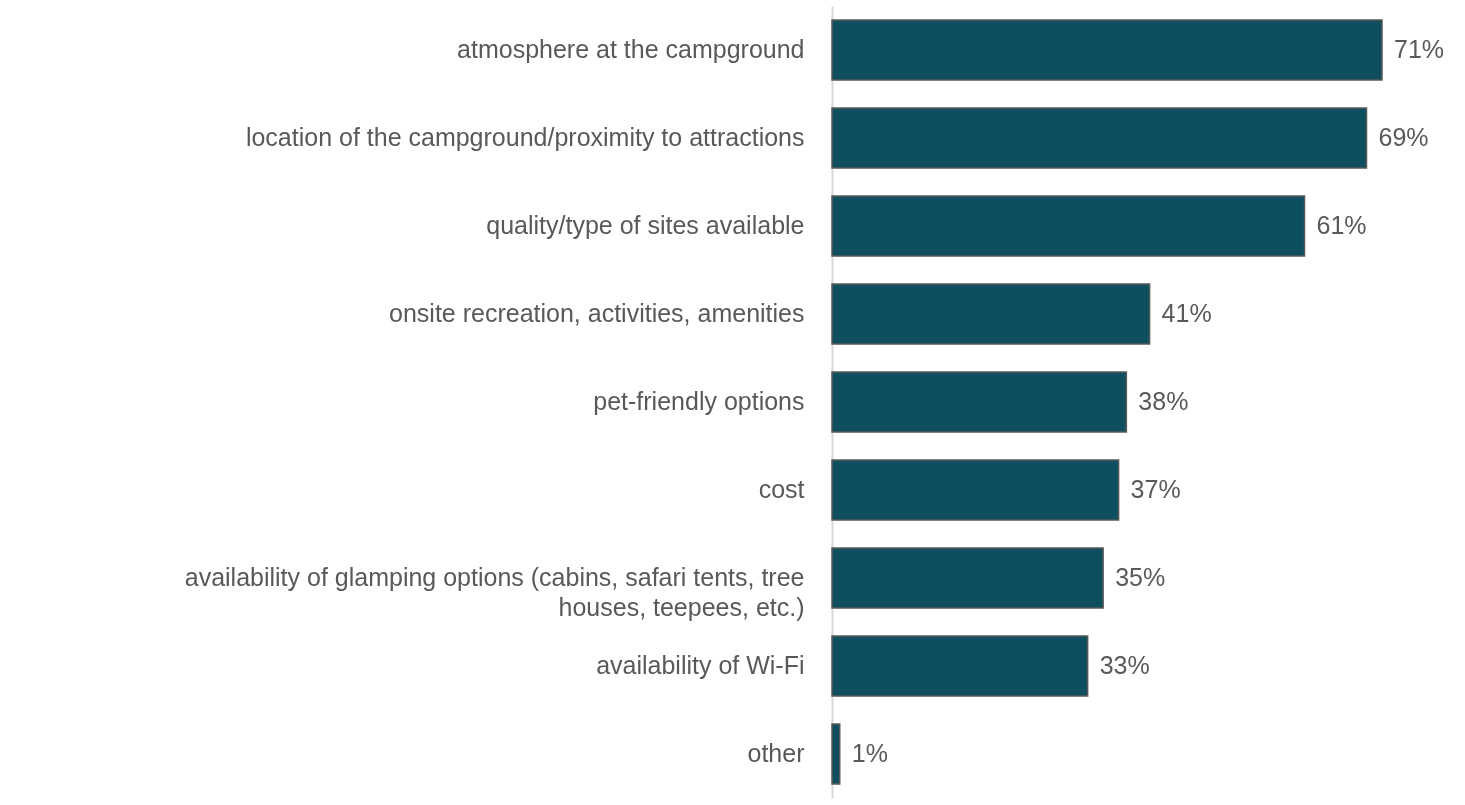 The height and width of the screenshot is (805, 1465). What do you see at coordinates (1186, 313) in the screenshot?
I see `data-label: 41%` at bounding box center [1186, 313].